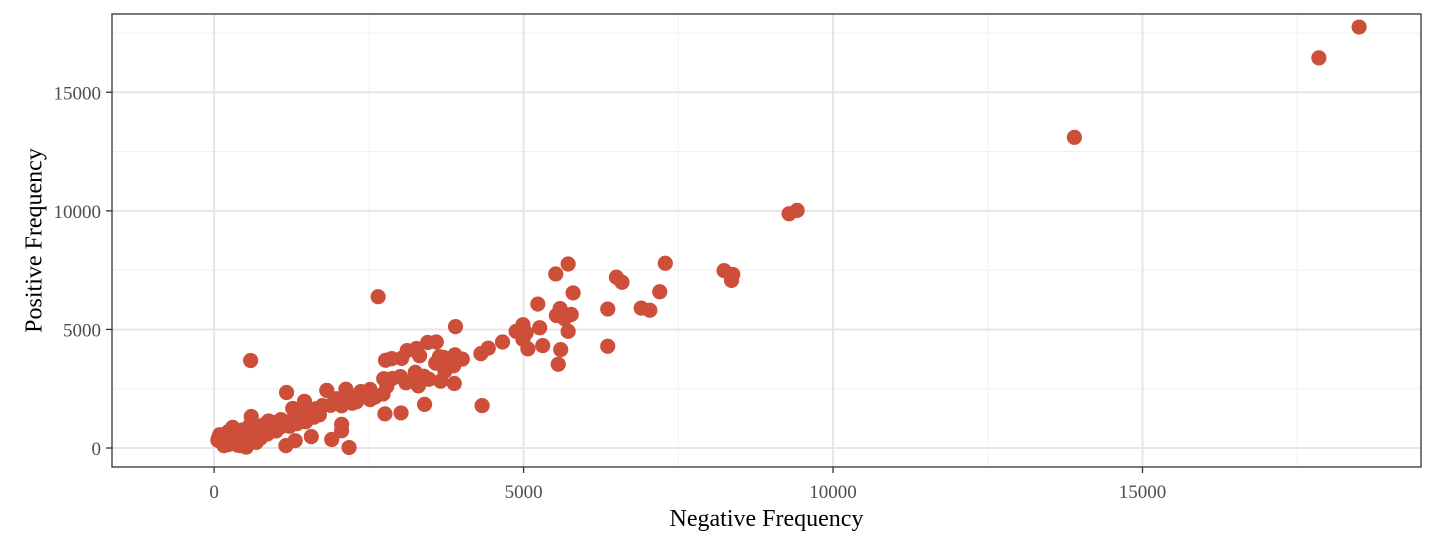  I want to click on x-tick-label-1: 5000, so click(524, 492).